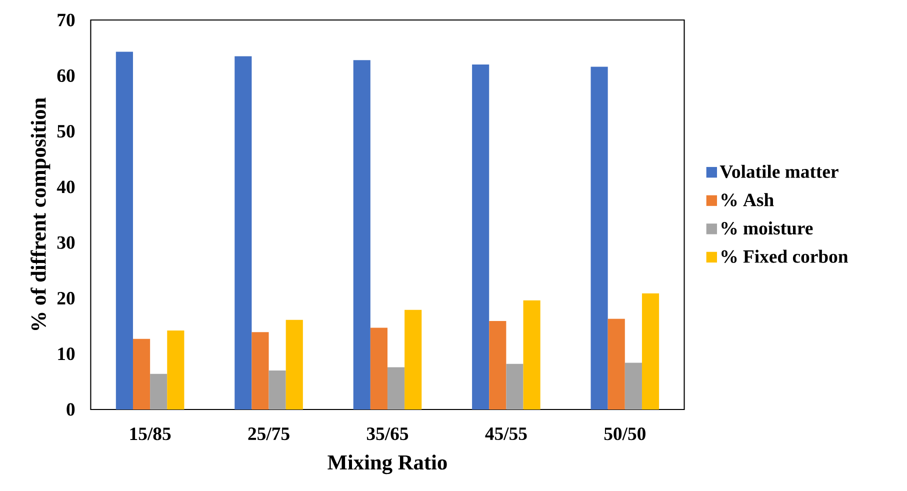 The width and height of the screenshot is (907, 491). What do you see at coordinates (150, 434) in the screenshot?
I see `x-tick-label: 15/85` at bounding box center [150, 434].